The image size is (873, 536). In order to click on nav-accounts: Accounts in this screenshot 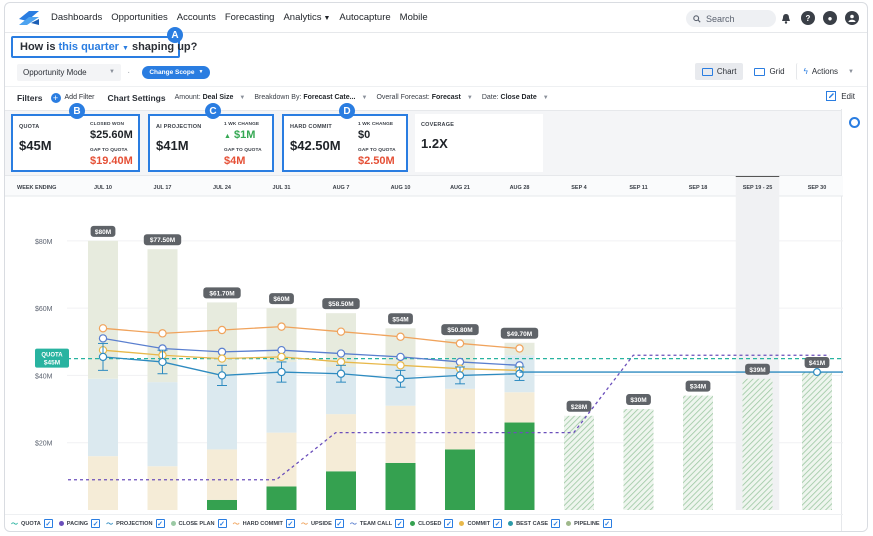, I will do `click(196, 17)`.